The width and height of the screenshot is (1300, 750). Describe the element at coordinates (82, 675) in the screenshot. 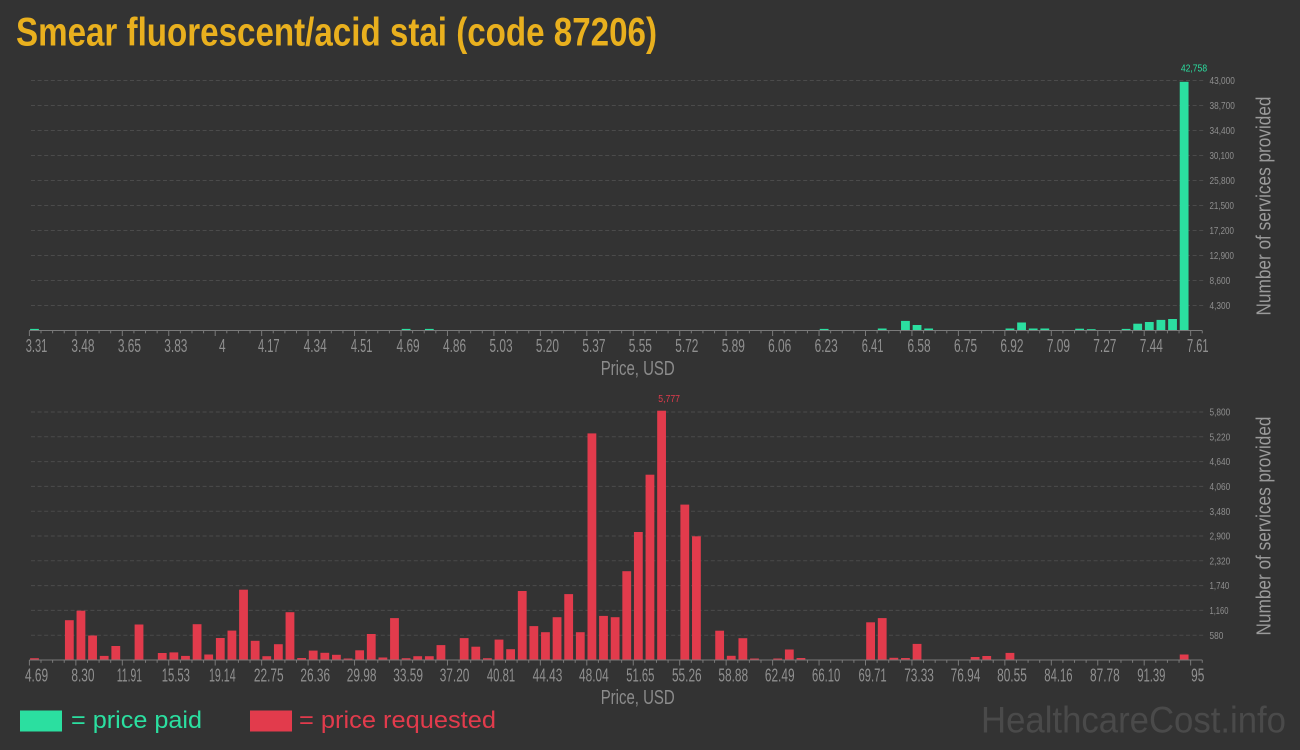

I see `svg-text: 8.30` at that location.